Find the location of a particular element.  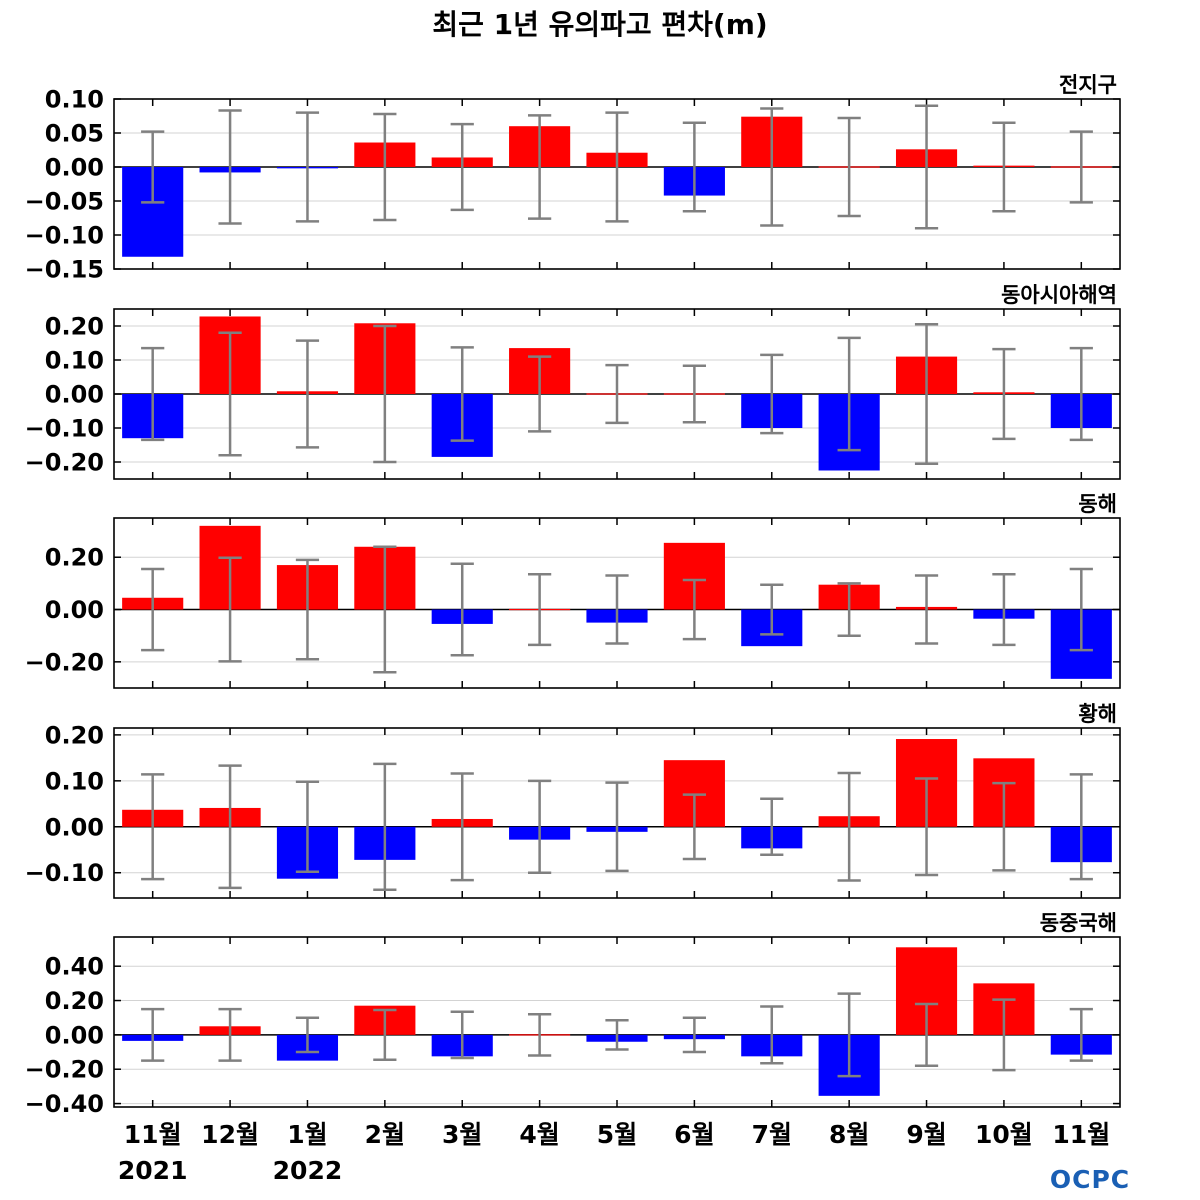

y-tick-label: 0.40 is located at coordinates (74, 967).